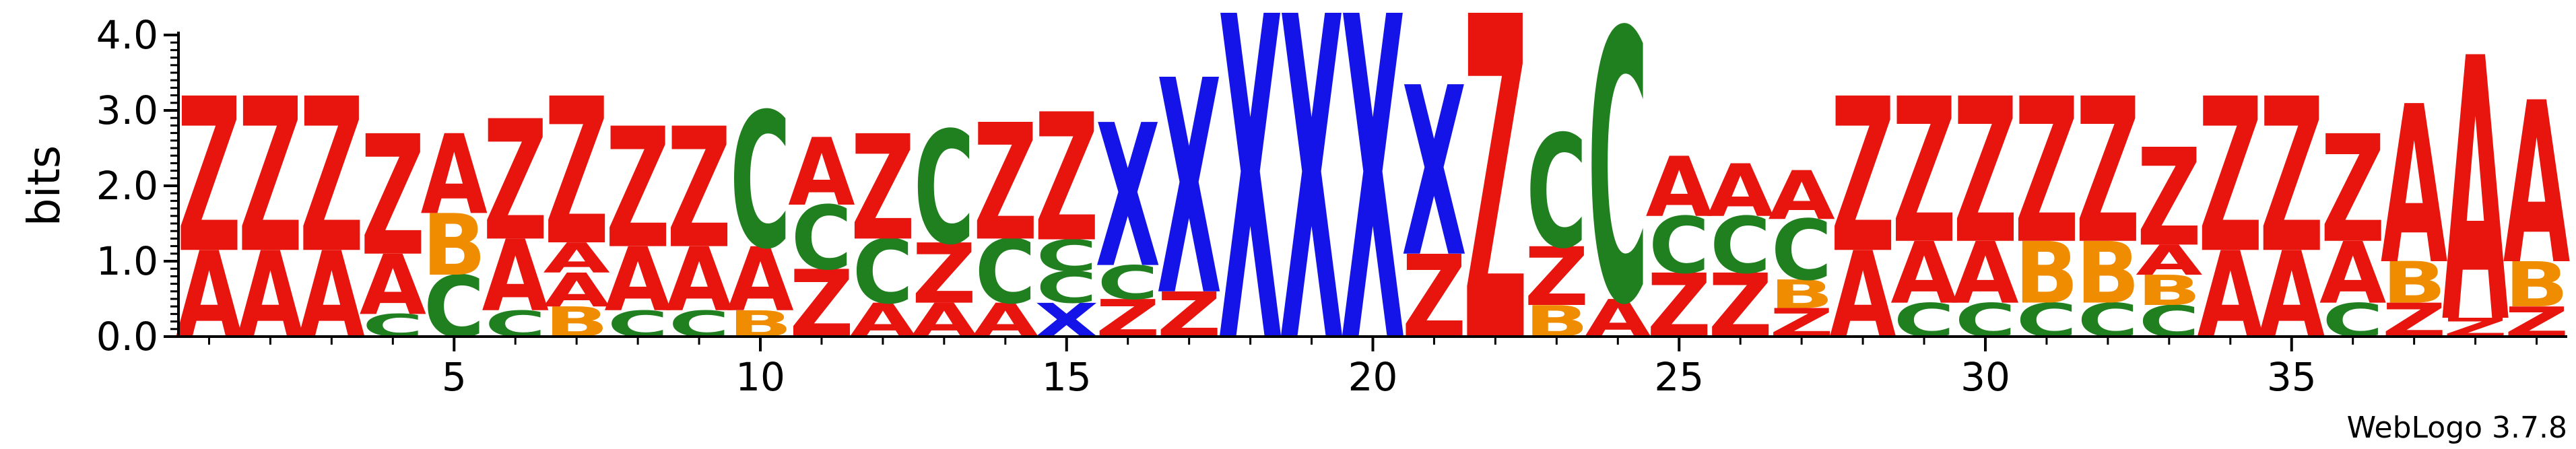  I want to click on y-tick-label: 4.0, so click(127, 35).